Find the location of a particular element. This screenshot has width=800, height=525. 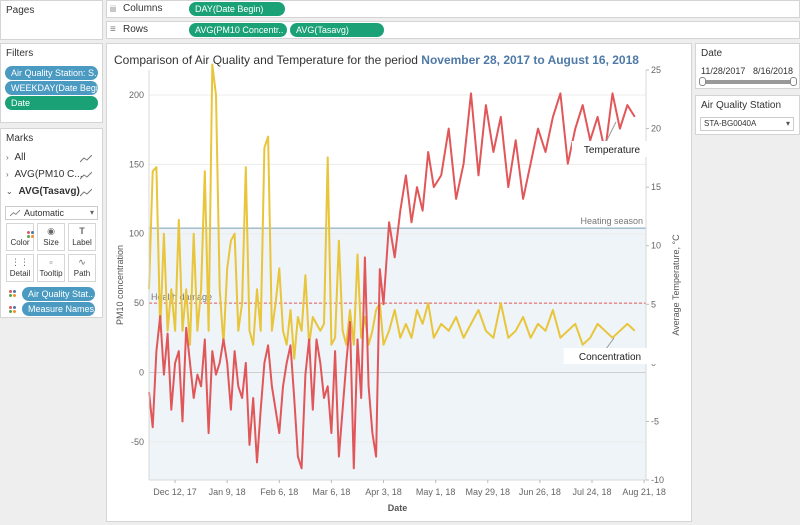

date-filter-title: Date is located at coordinates (712, 53).